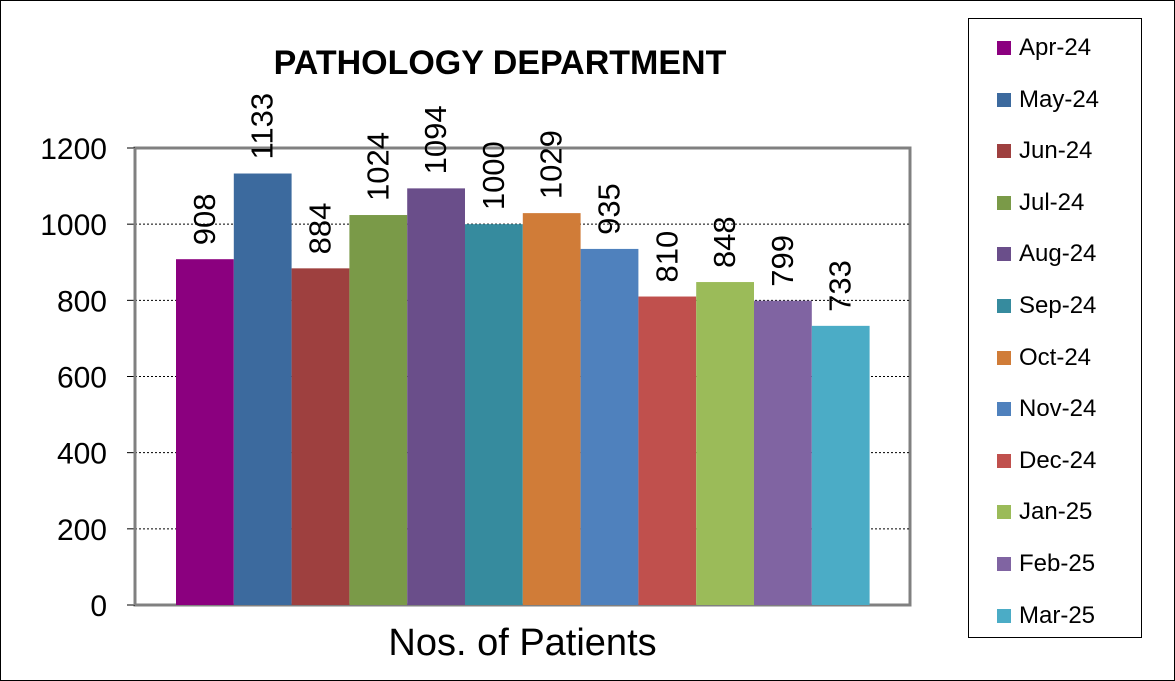 Image resolution: width=1175 pixels, height=681 pixels. Describe the element at coordinates (1058, 254) in the screenshot. I see `legend-label: Aug-24` at that location.